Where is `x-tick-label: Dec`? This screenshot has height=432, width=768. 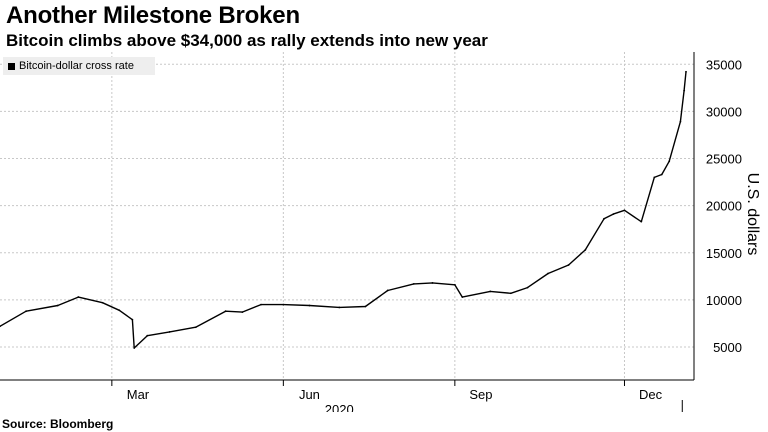
x-tick-label: Dec is located at coordinates (651, 394).